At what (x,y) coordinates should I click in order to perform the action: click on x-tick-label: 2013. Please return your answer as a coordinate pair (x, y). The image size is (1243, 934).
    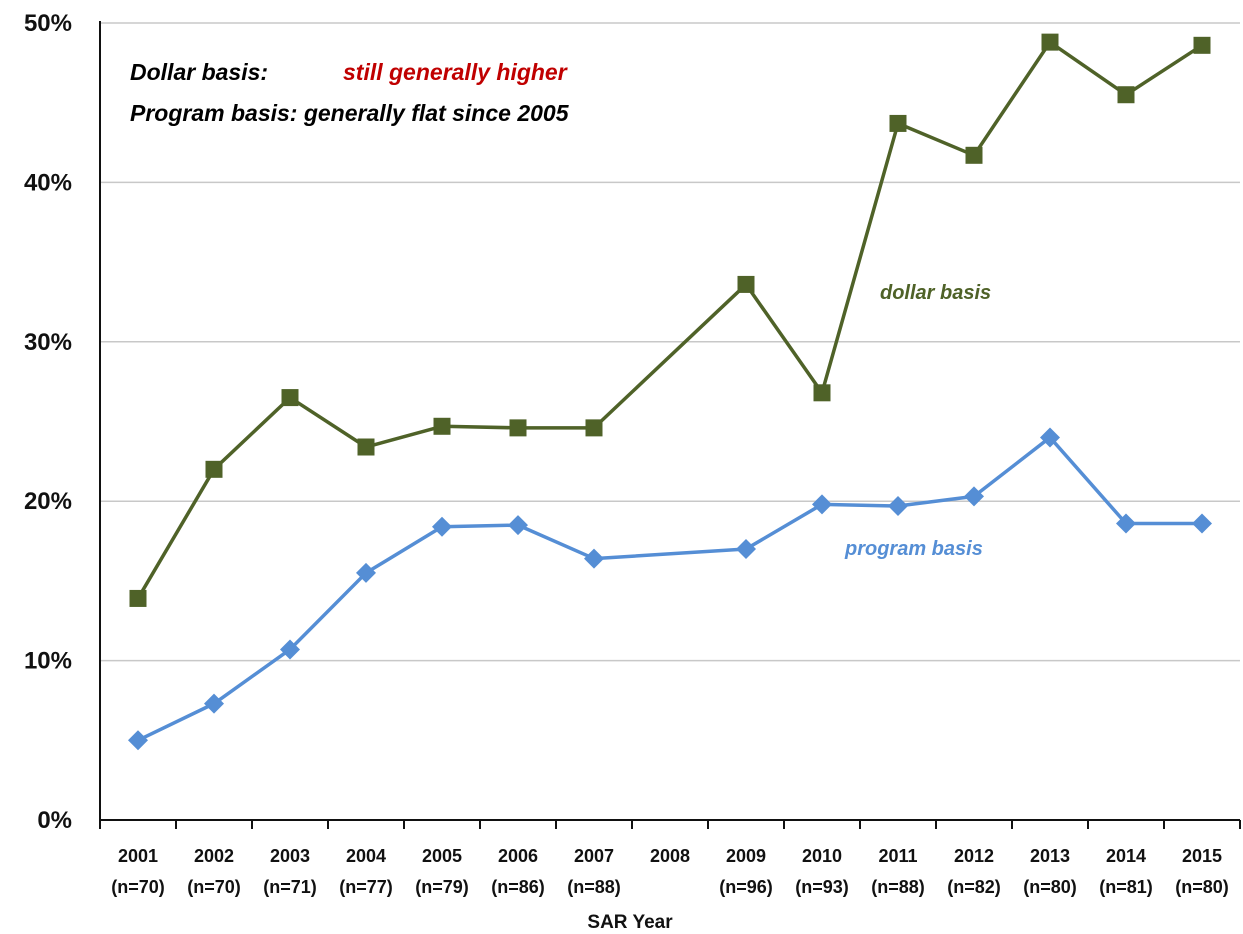
    Looking at the image, I should click on (1050, 856).